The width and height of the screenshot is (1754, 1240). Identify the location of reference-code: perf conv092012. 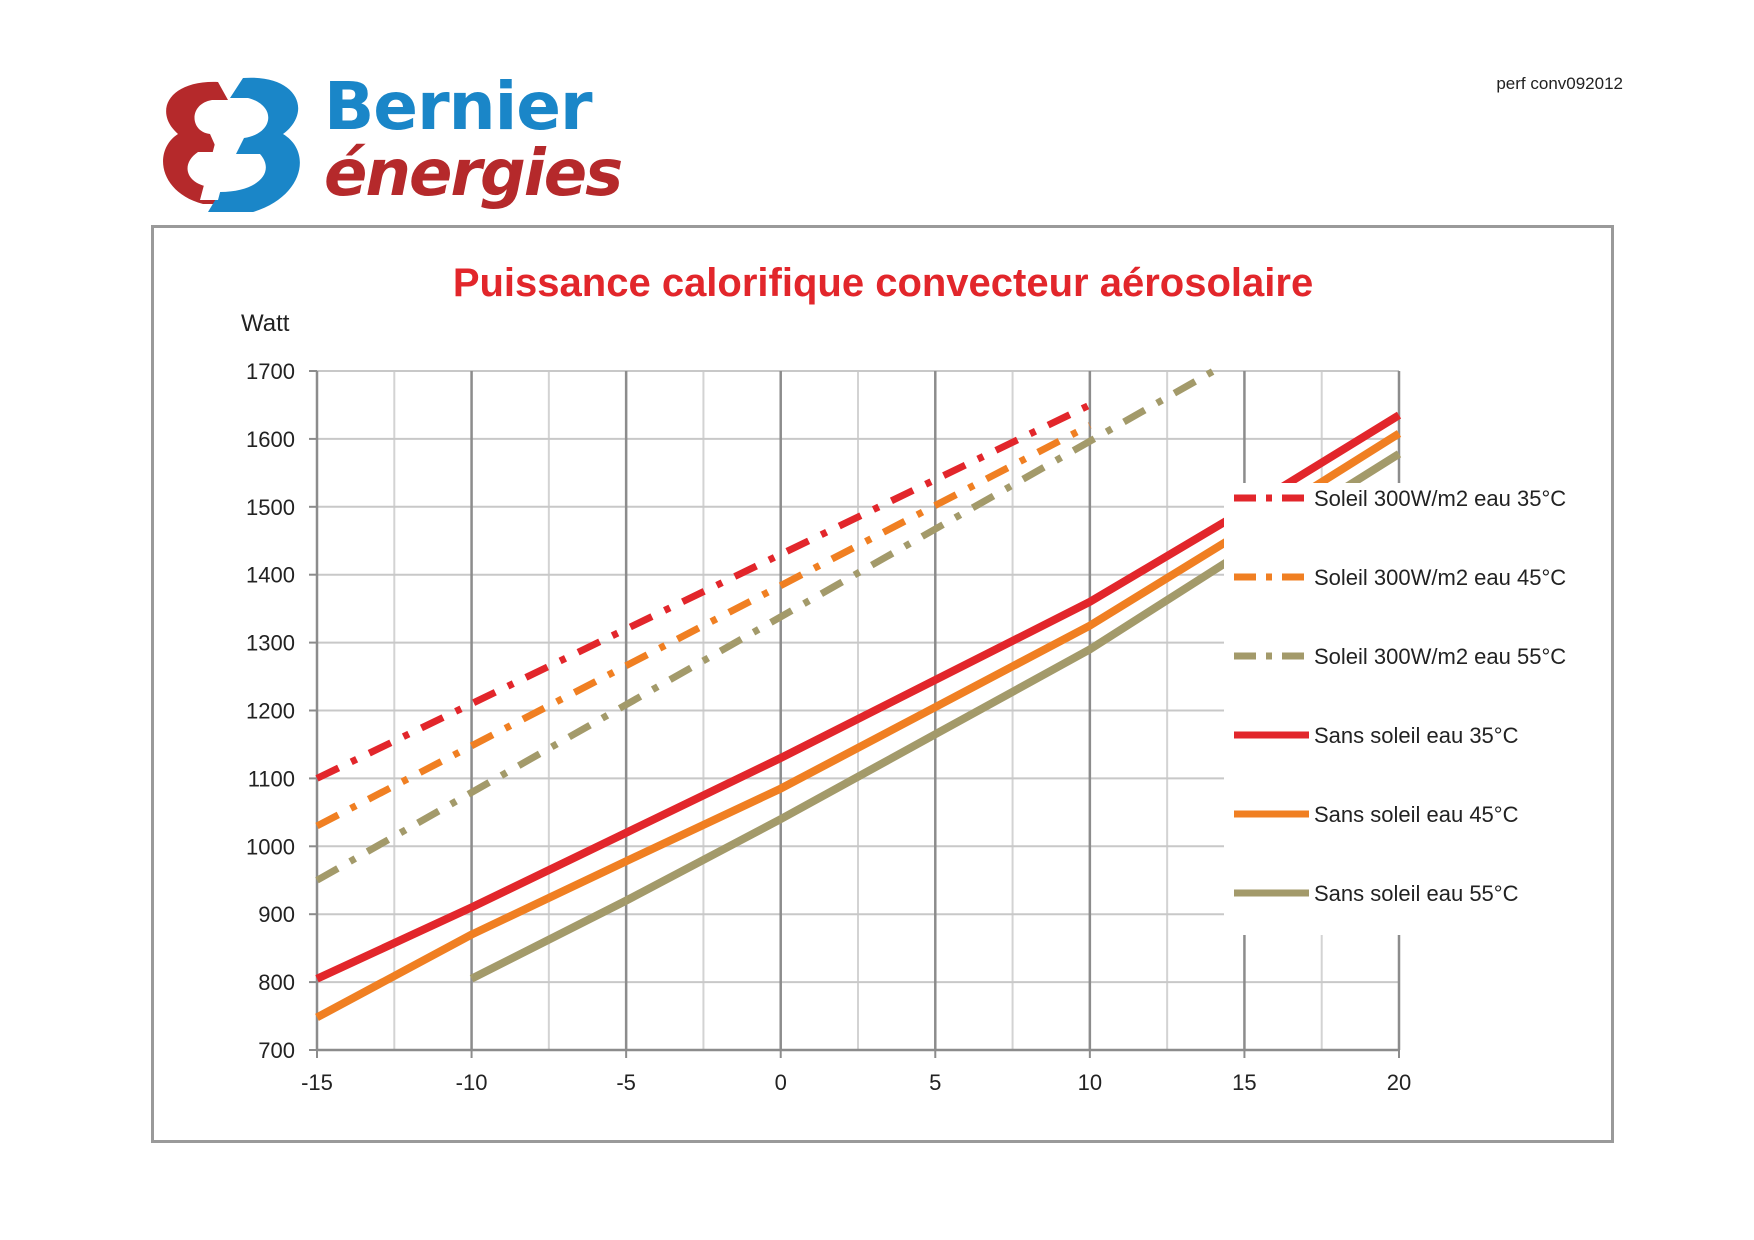
(1559, 83).